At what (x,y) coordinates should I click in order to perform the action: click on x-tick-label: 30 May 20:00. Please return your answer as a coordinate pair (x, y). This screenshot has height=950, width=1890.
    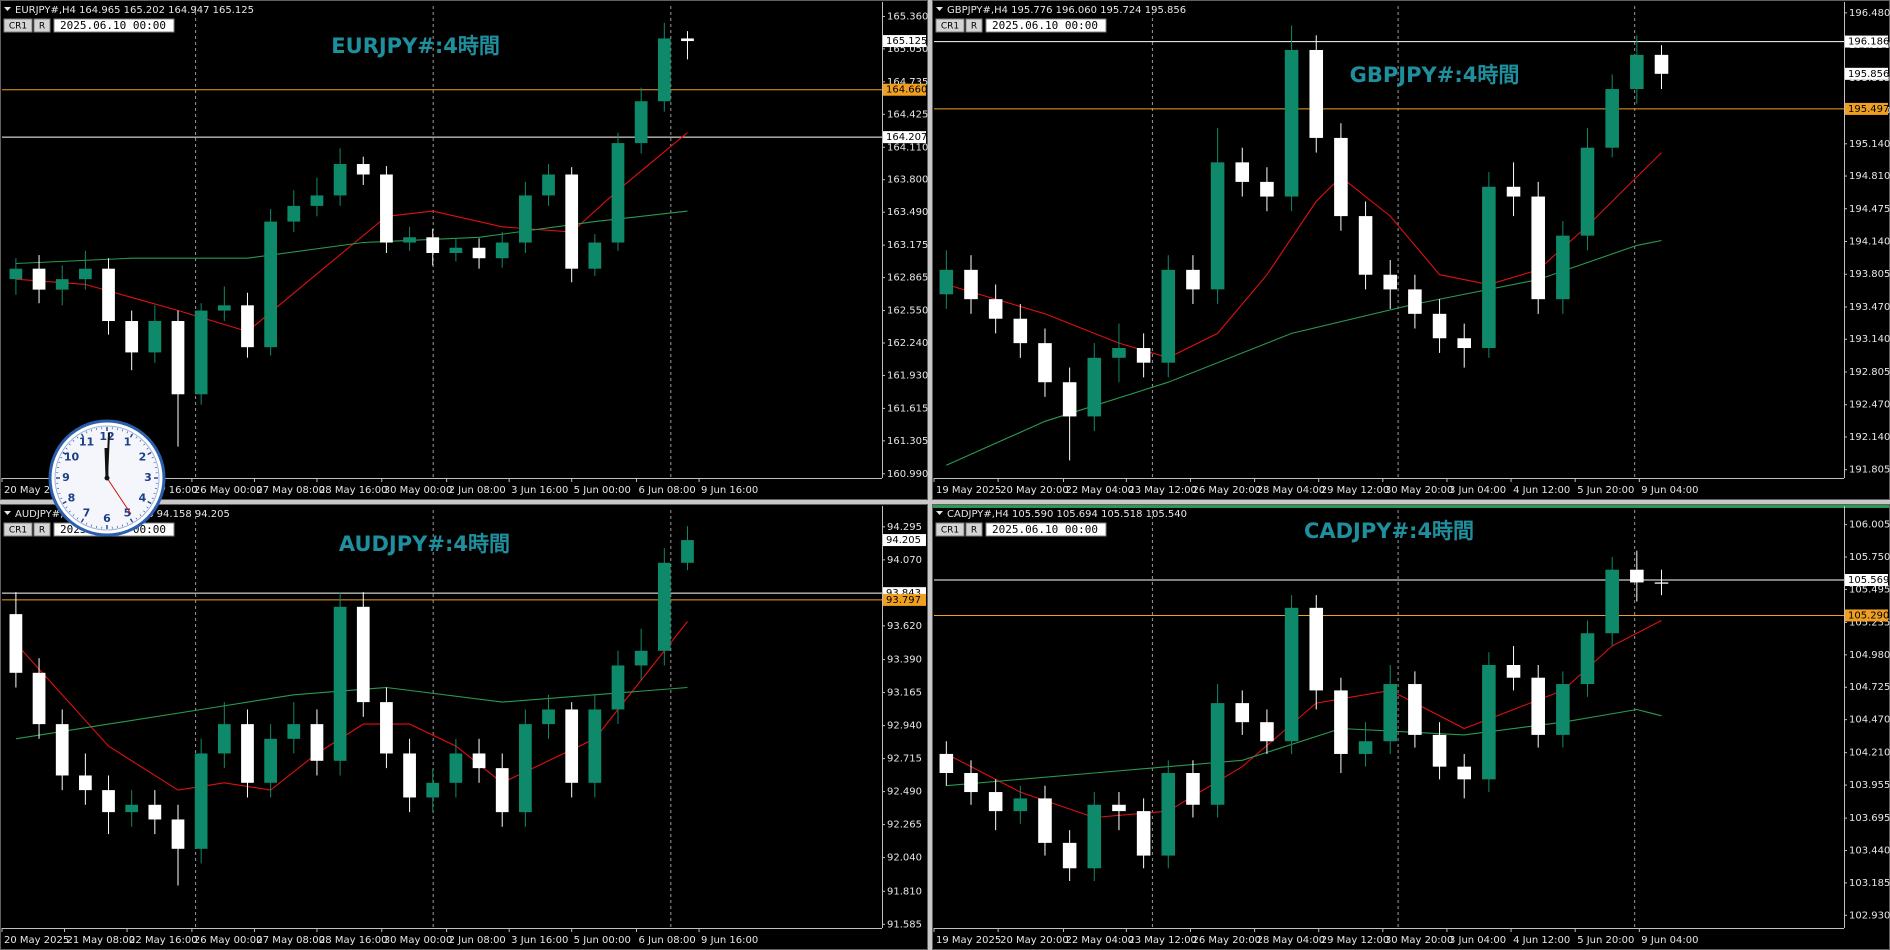
    Looking at the image, I should click on (1419, 490).